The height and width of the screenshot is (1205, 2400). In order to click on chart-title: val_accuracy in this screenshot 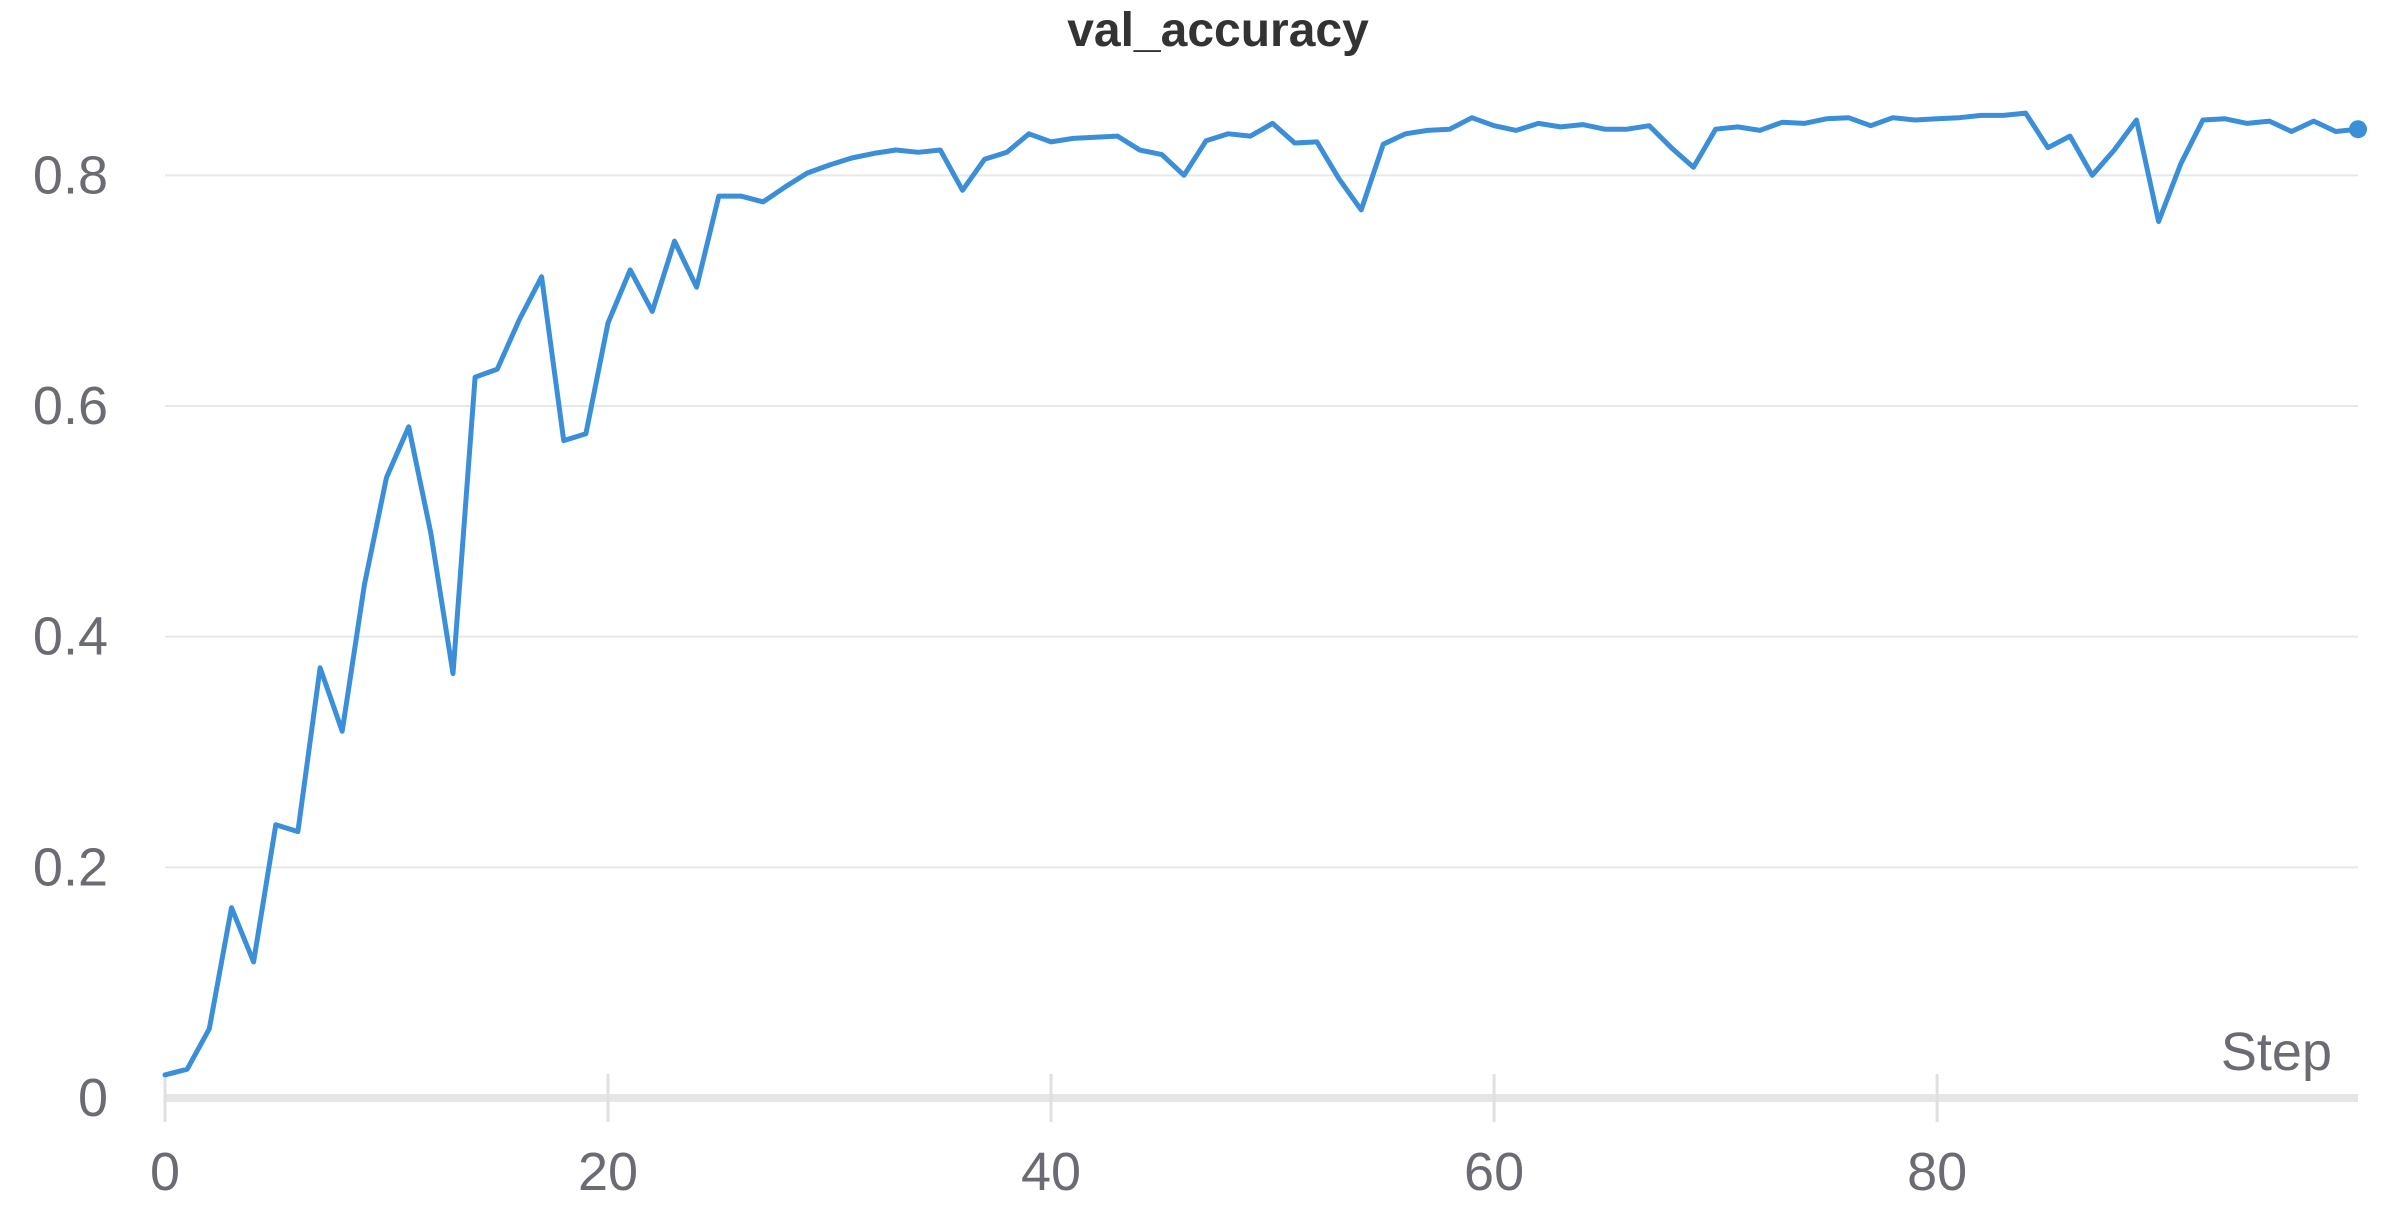, I will do `click(1218, 30)`.